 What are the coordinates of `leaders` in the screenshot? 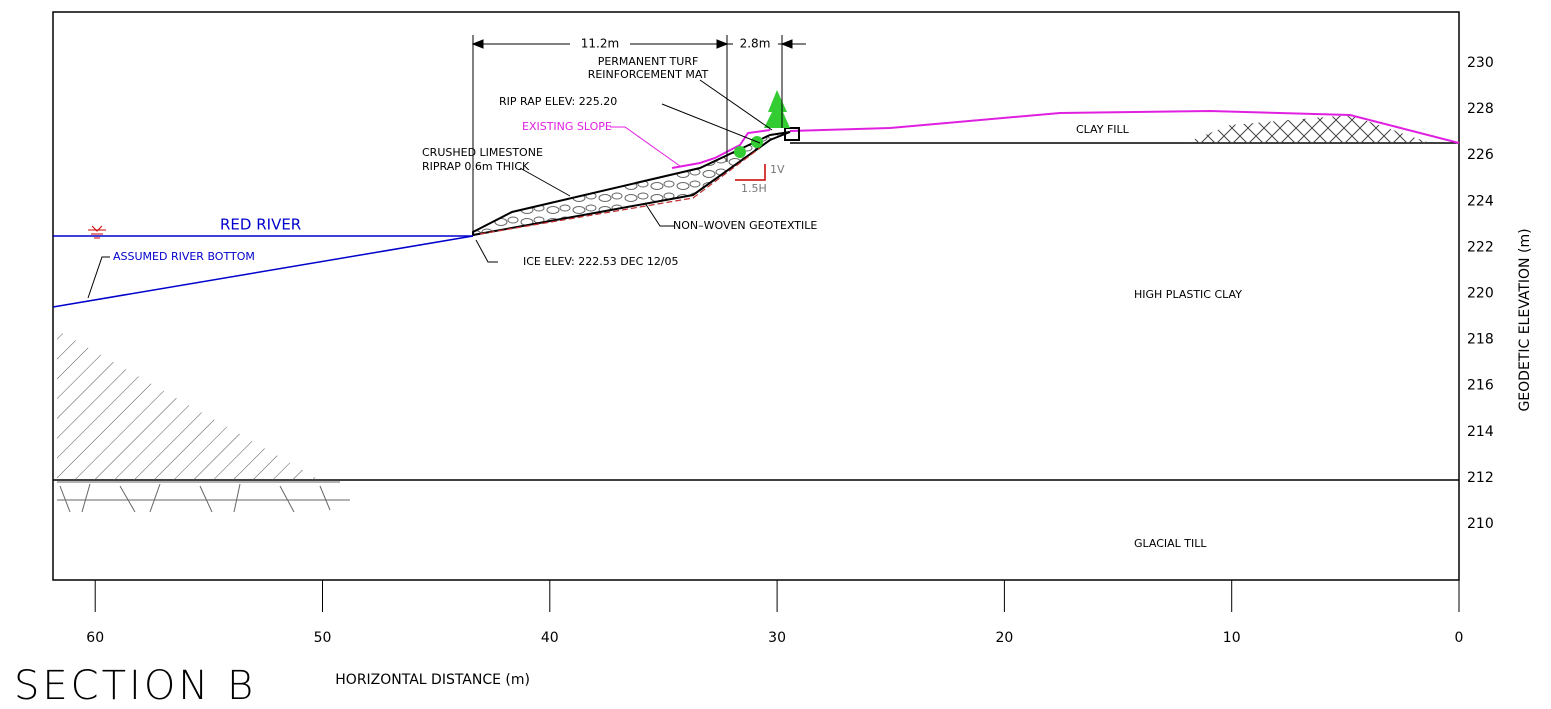 It's located at (430, 189).